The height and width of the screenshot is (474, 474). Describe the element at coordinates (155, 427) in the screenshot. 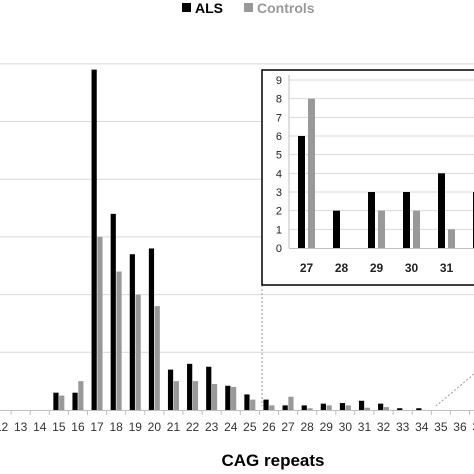

I see `x-tick-label: 20` at that location.